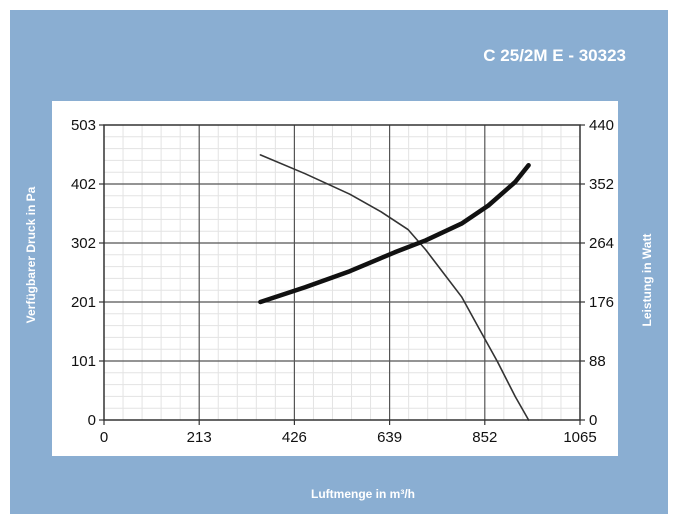 The image size is (678, 524). What do you see at coordinates (104, 437) in the screenshot?
I see `x-tick-label: 0` at bounding box center [104, 437].